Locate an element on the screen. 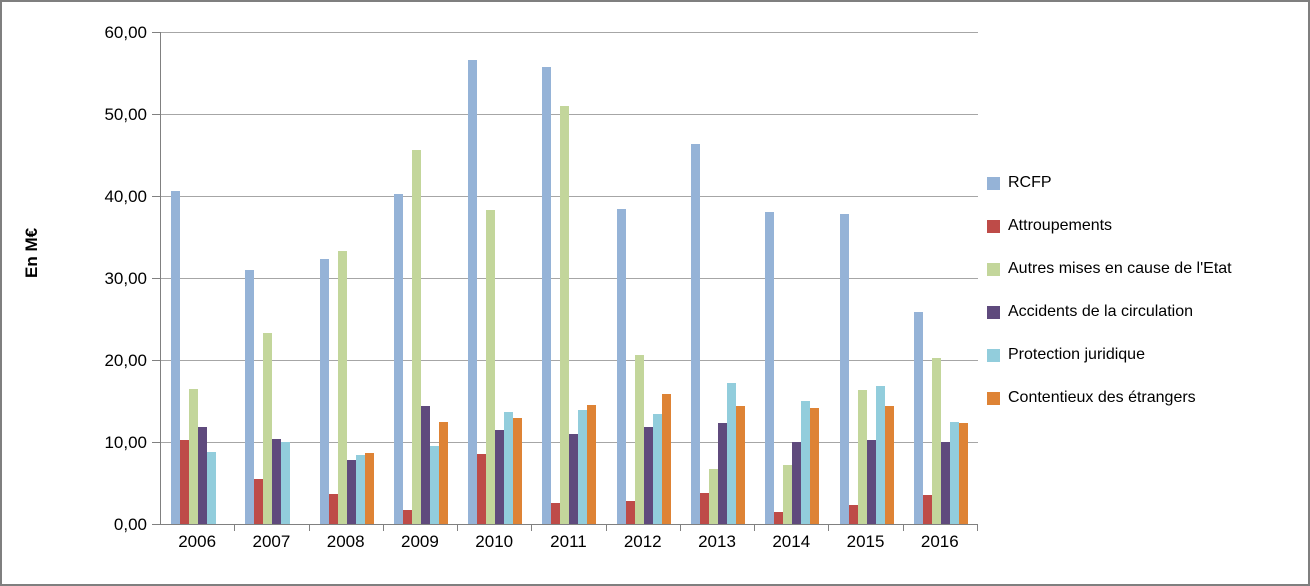 The width and height of the screenshot is (1310, 586). legend-item-accidents-de-la-circulation: Accidents de la circulation is located at coordinates (1109, 312).